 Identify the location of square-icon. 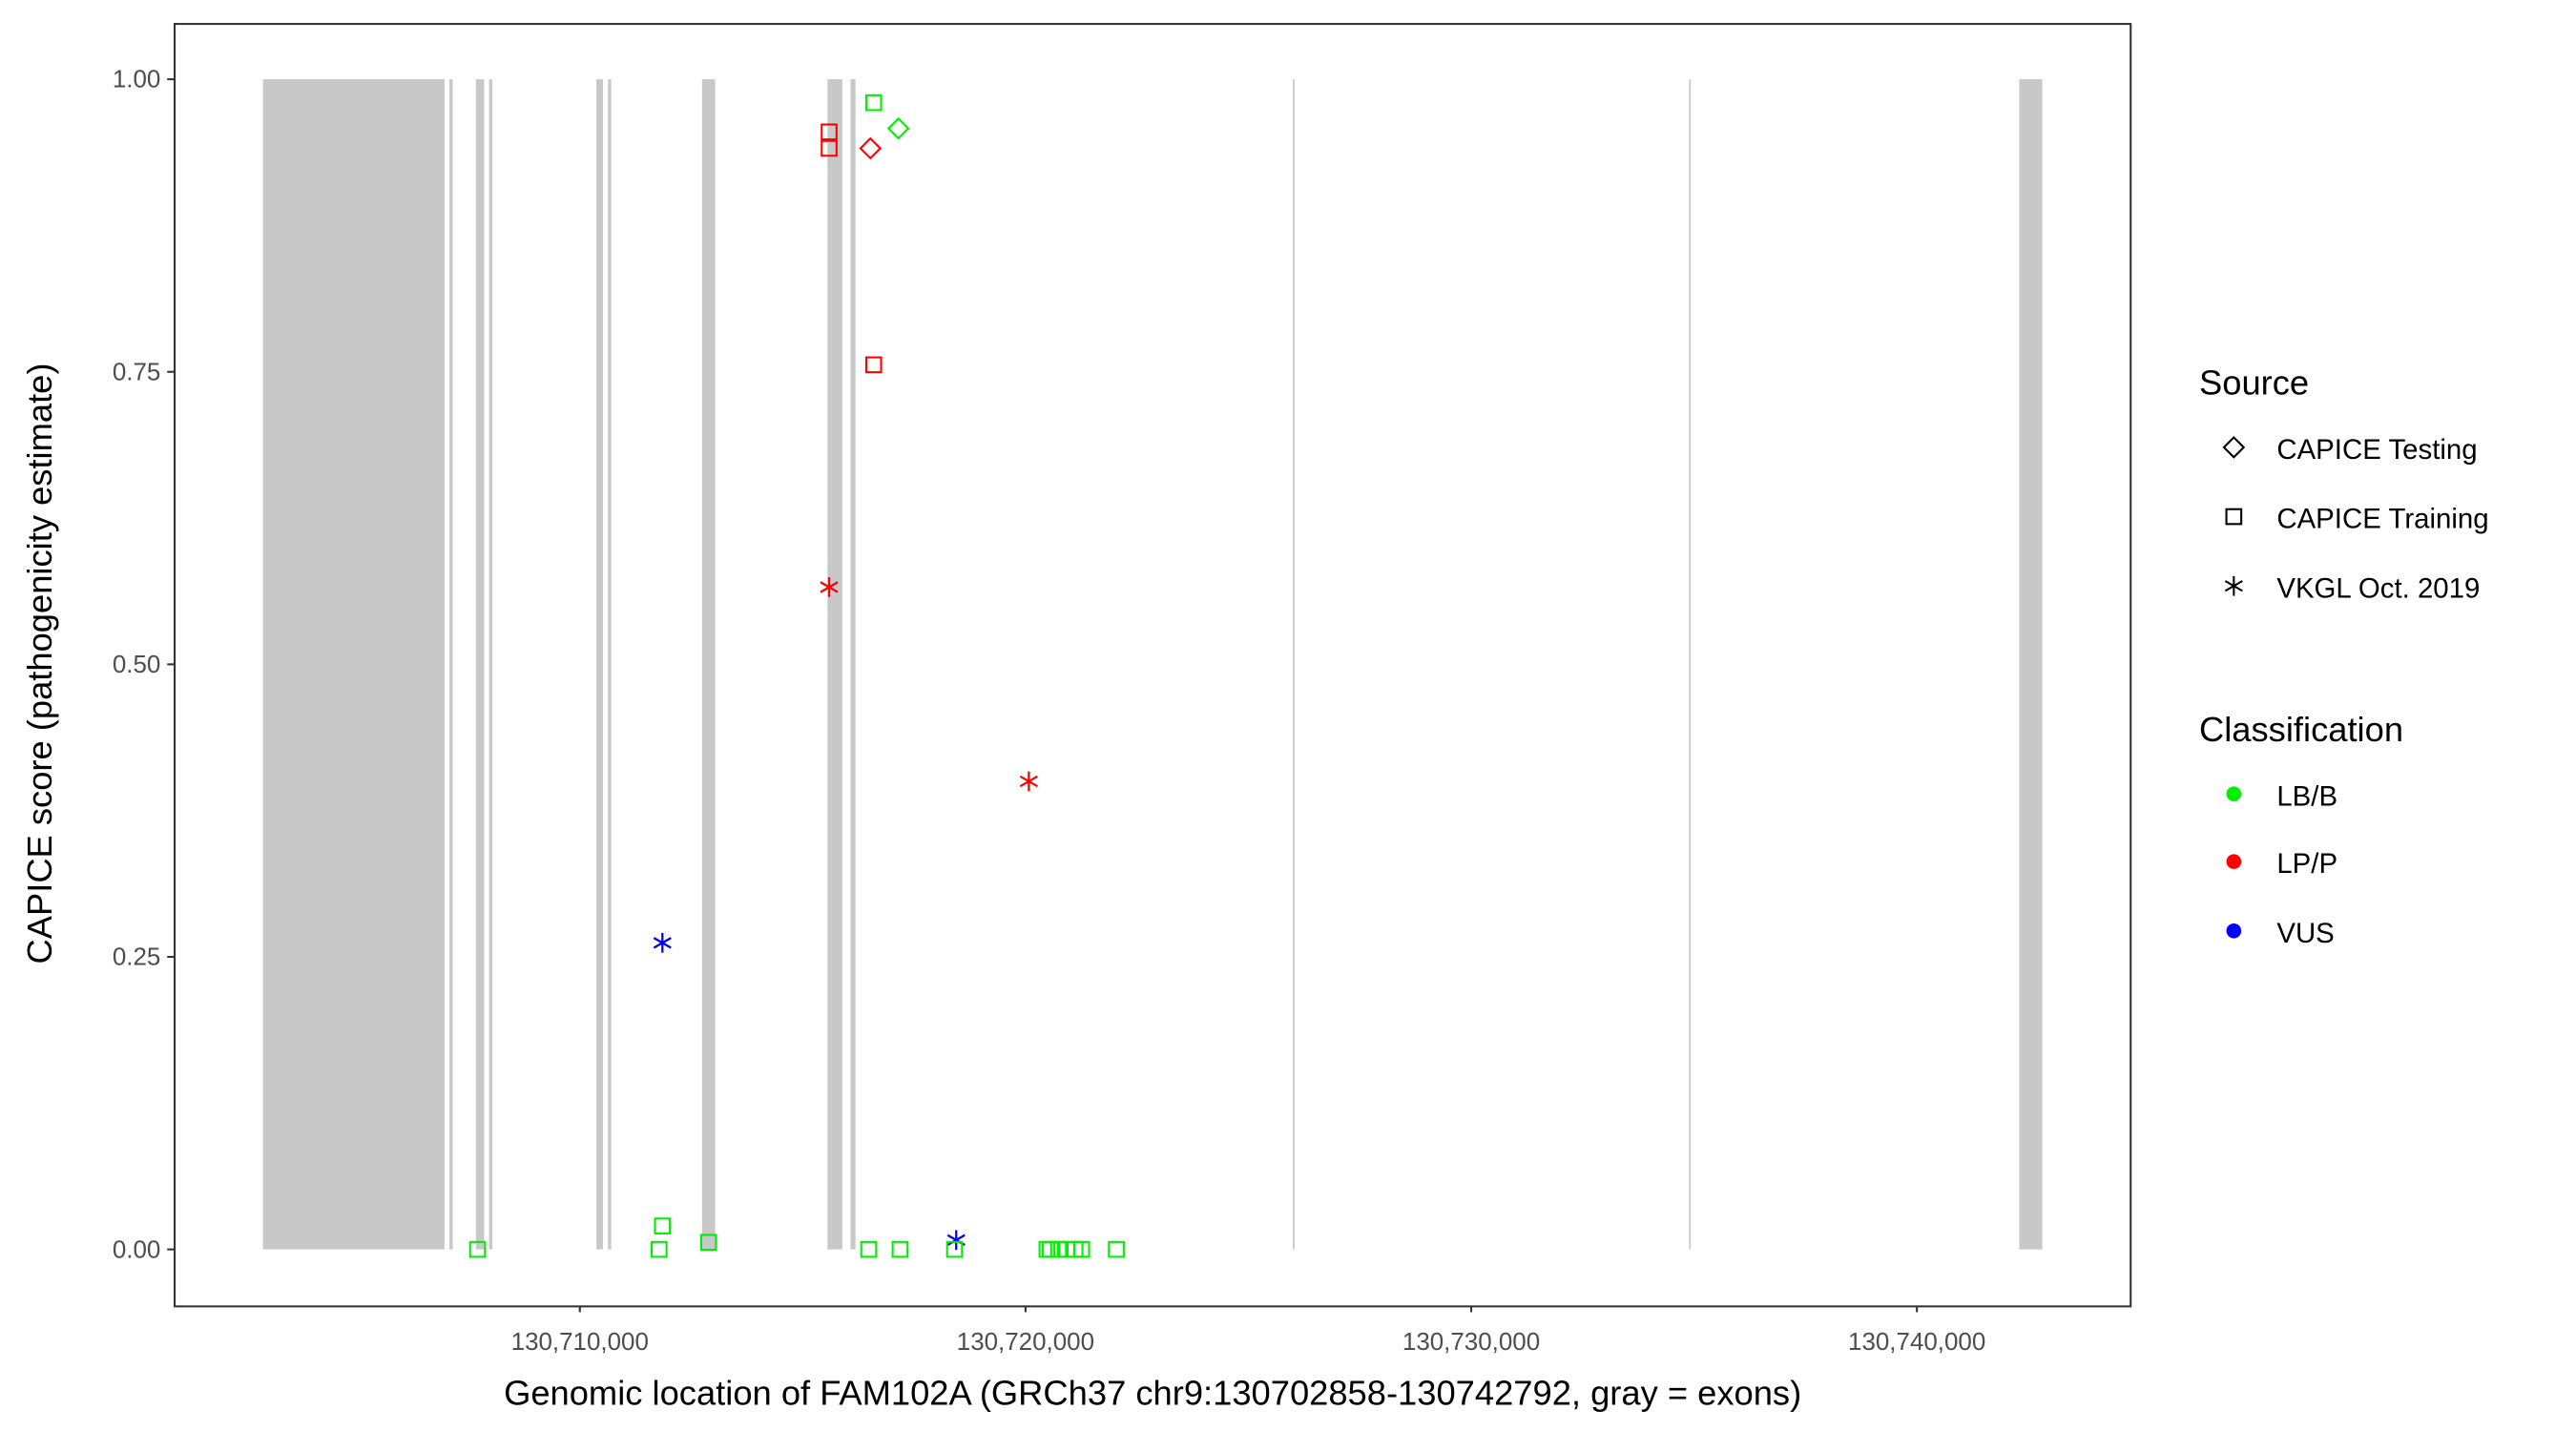
(2234, 517).